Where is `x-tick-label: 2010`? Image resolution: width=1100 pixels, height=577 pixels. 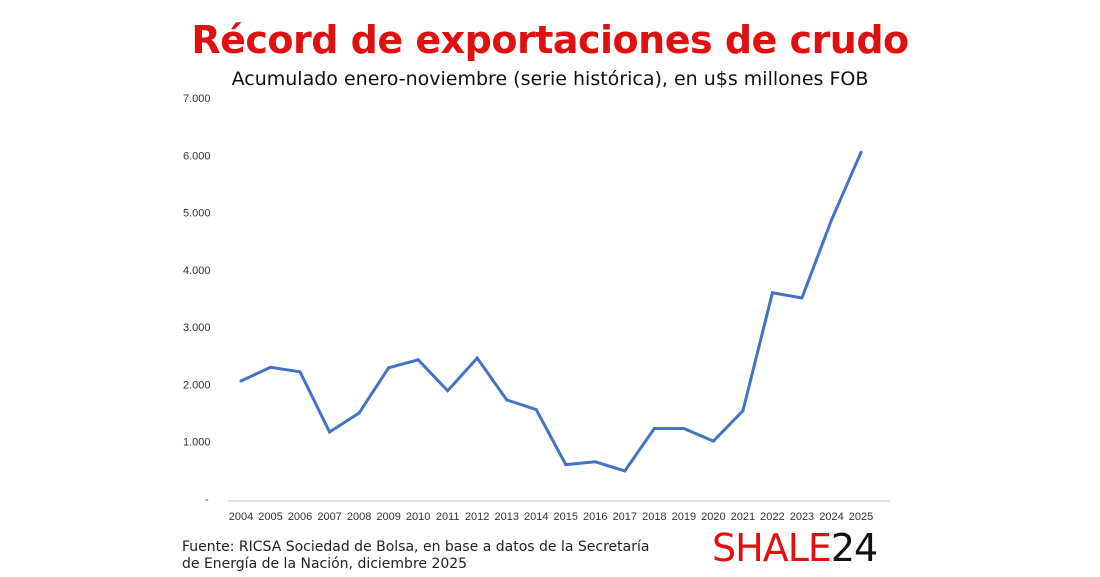
x-tick-label: 2010 is located at coordinates (418, 517).